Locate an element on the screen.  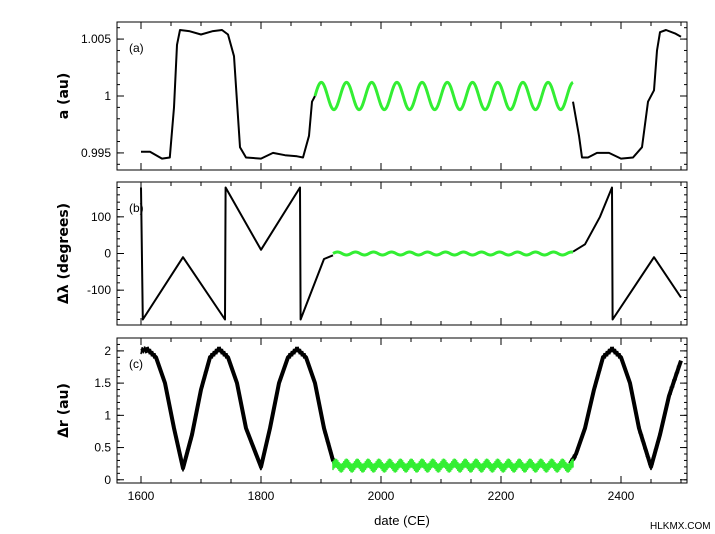
panel-tag-a: (a) is located at coordinates (136, 48).